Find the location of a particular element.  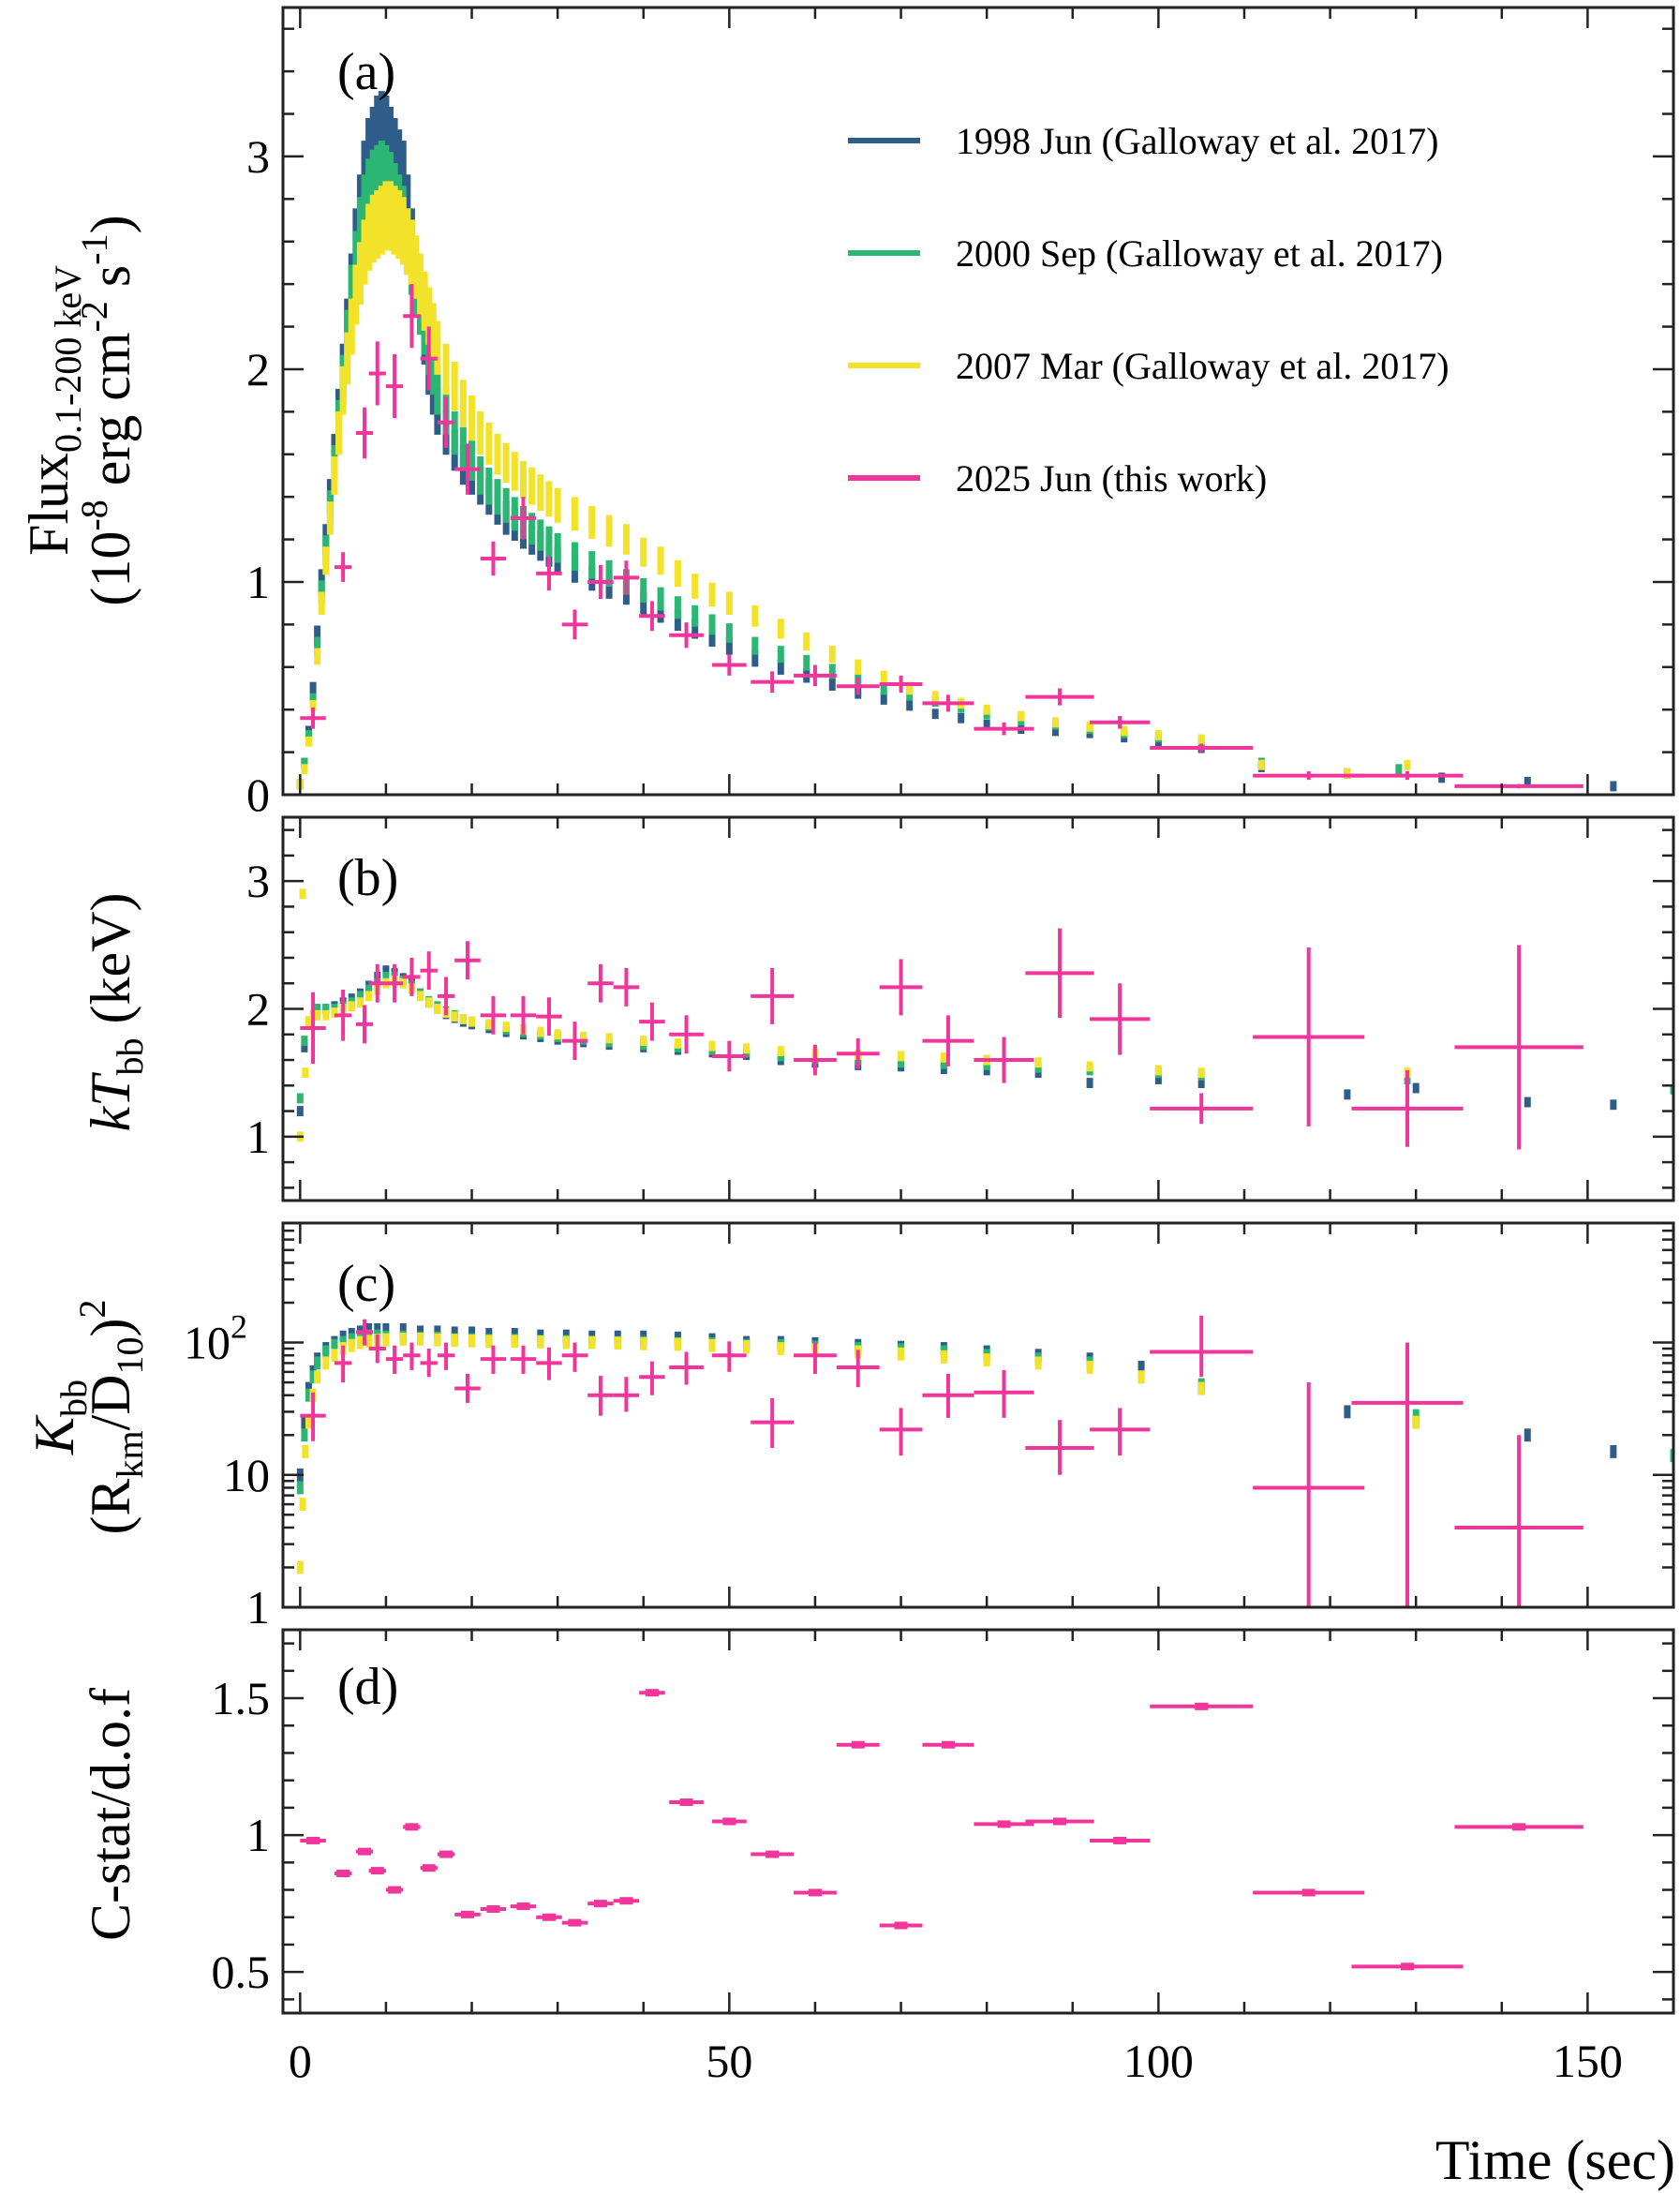

legend-entry: 1998 Jun (Galloway et al. 2017) is located at coordinates (1197, 141).